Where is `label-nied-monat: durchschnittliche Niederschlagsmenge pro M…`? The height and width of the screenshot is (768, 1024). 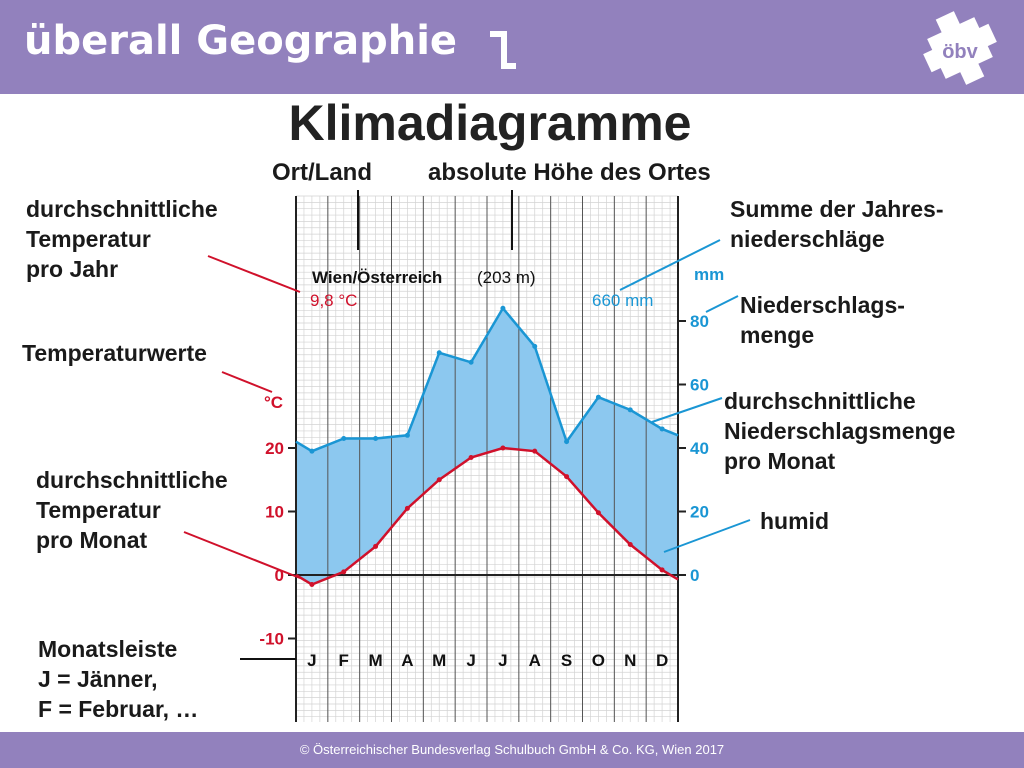
label-nied-monat: durchschnittliche Niederschlagsmenge pro M… is located at coordinates (840, 431).